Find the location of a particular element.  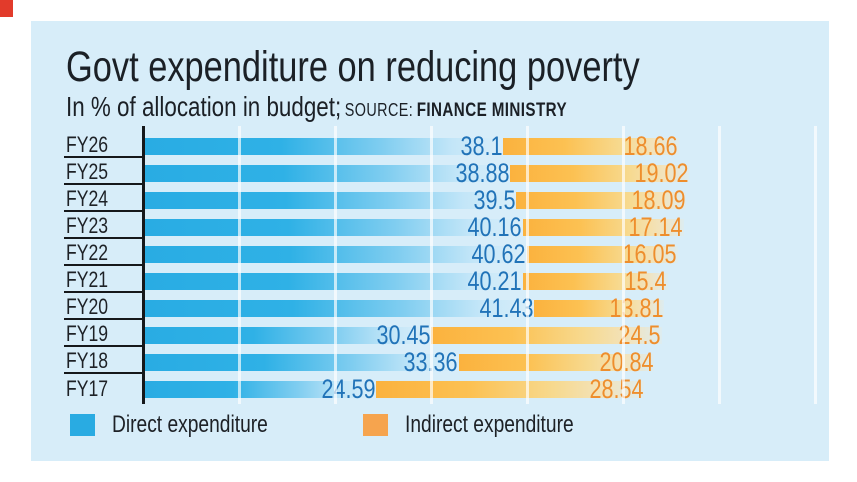

bar-group: 38.88 19.02 is located at coordinates (417, 173).